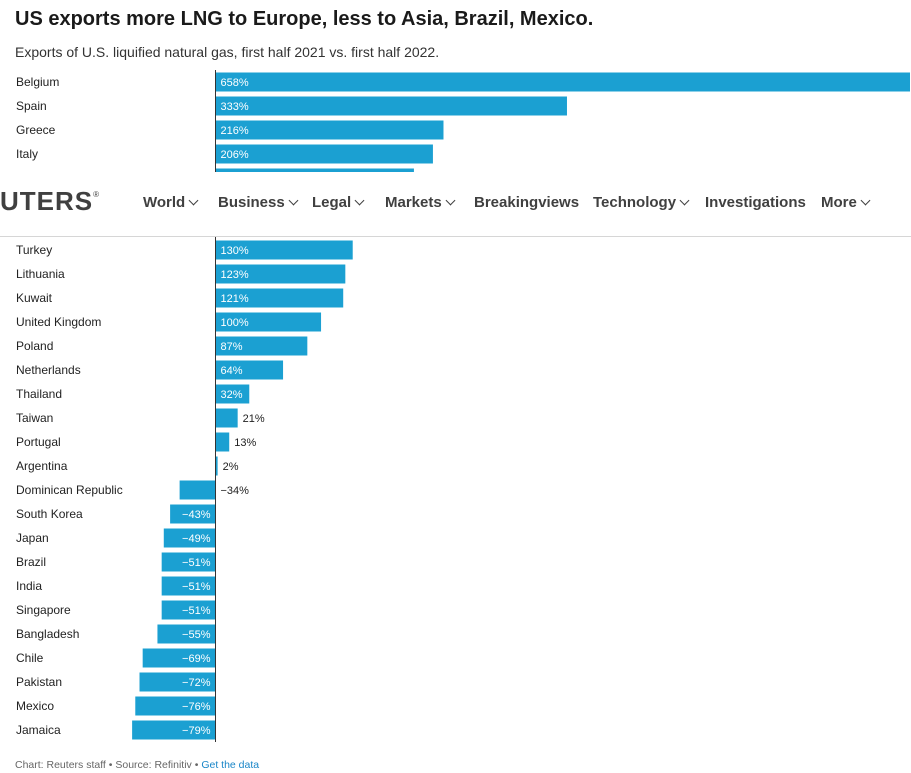 Image resolution: width=911 pixels, height=773 pixels. Describe the element at coordinates (254, 419) in the screenshot. I see `value-label: 21%` at that location.